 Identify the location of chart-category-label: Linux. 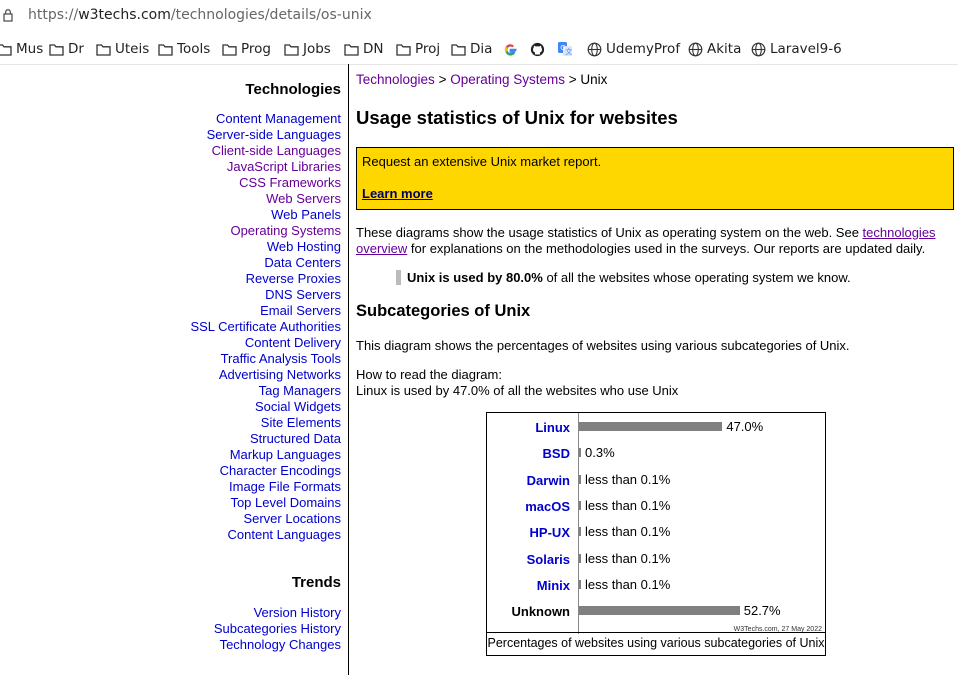
(552, 427).